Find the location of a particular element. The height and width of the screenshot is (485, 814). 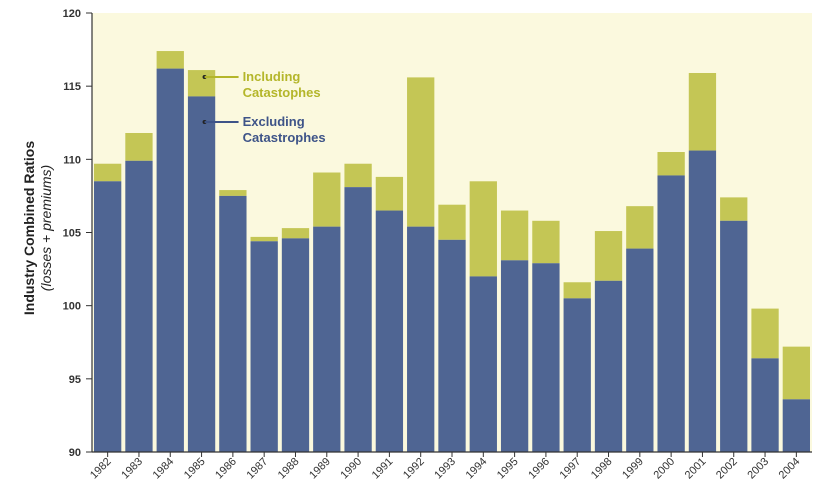

x-tick-label: 1997 is located at coordinates (571, 469).